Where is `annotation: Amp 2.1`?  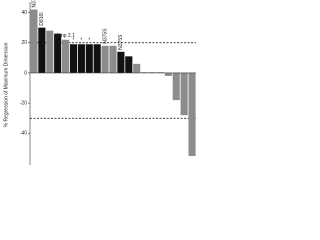 annotation: Amp 2.1 is located at coordinates (65, 36).